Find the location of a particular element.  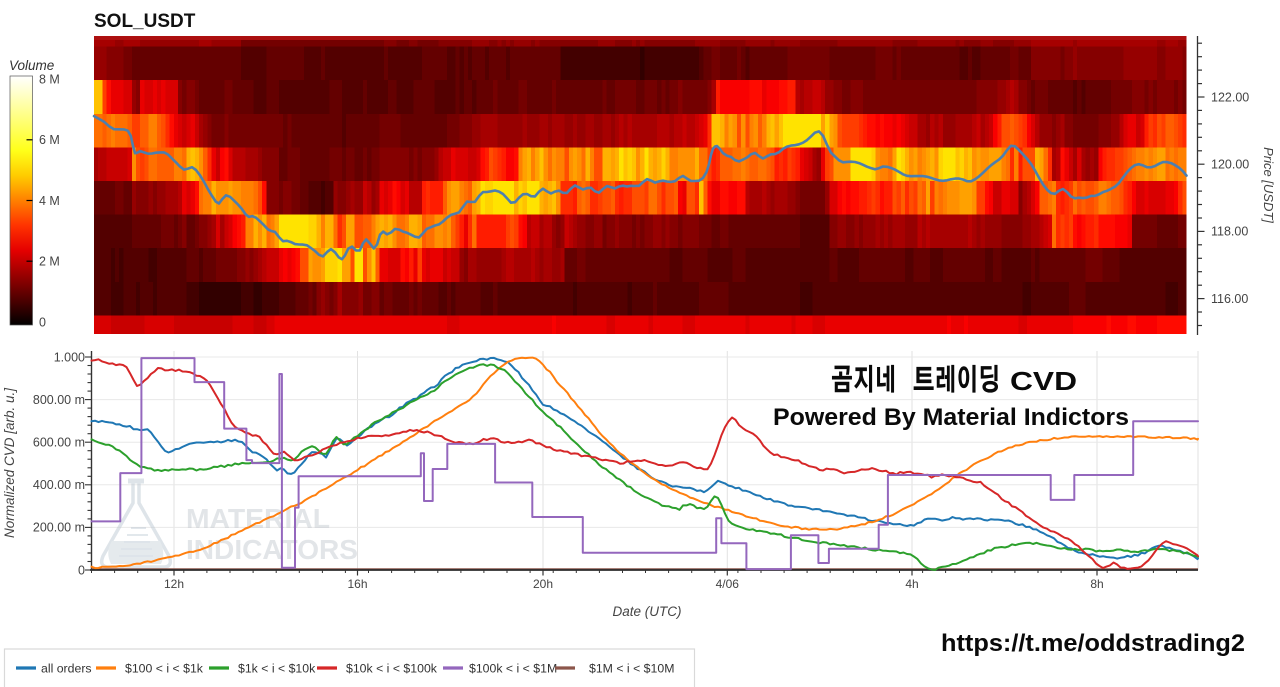

svg-text: SOL_USDT is located at coordinates (145, 21).